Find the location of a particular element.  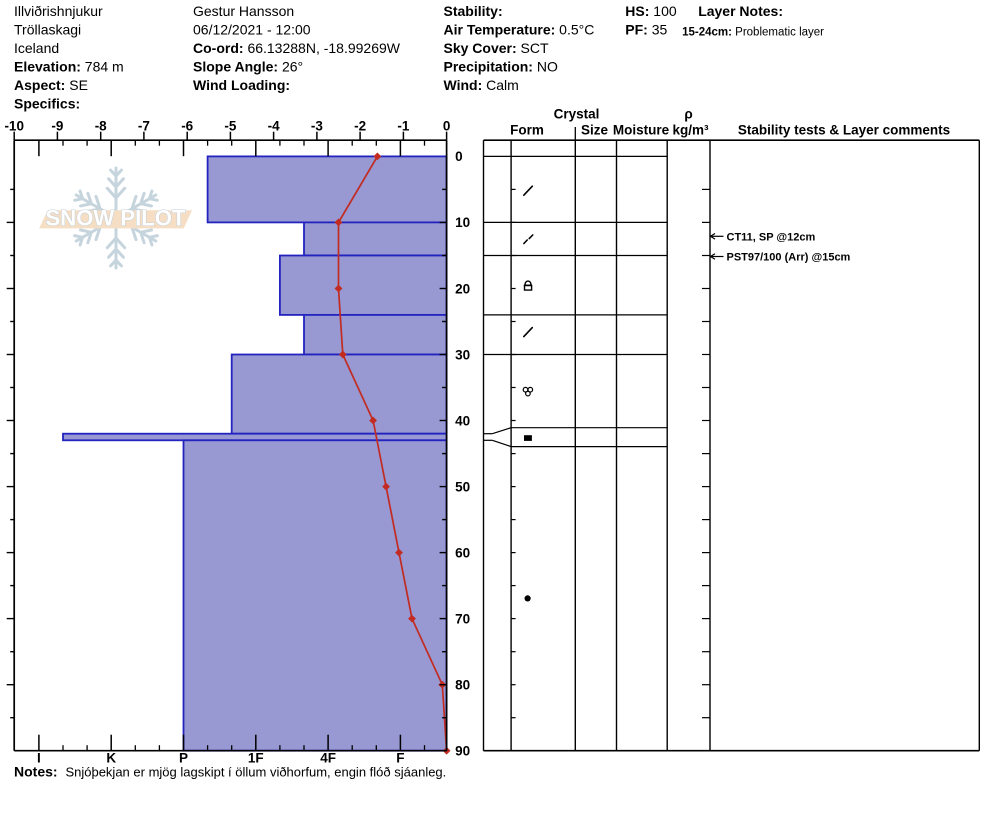

svg-text: Illviðrishnjukur is located at coordinates (58, 11).